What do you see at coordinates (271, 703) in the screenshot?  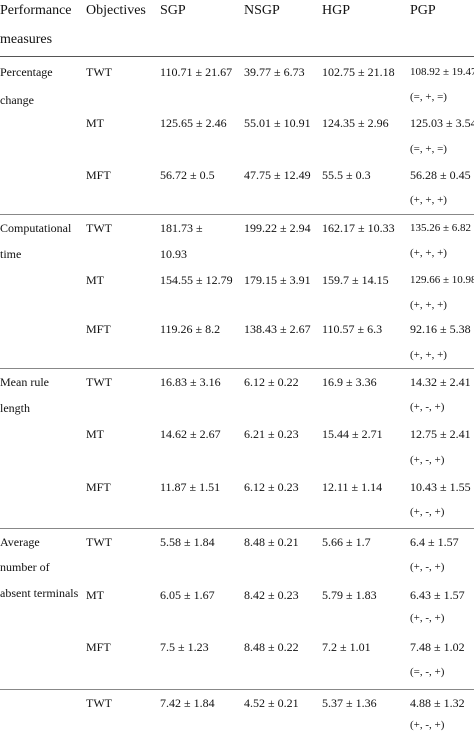 I see `nsgp-cell: 4.52 ± 0.21` at bounding box center [271, 703].